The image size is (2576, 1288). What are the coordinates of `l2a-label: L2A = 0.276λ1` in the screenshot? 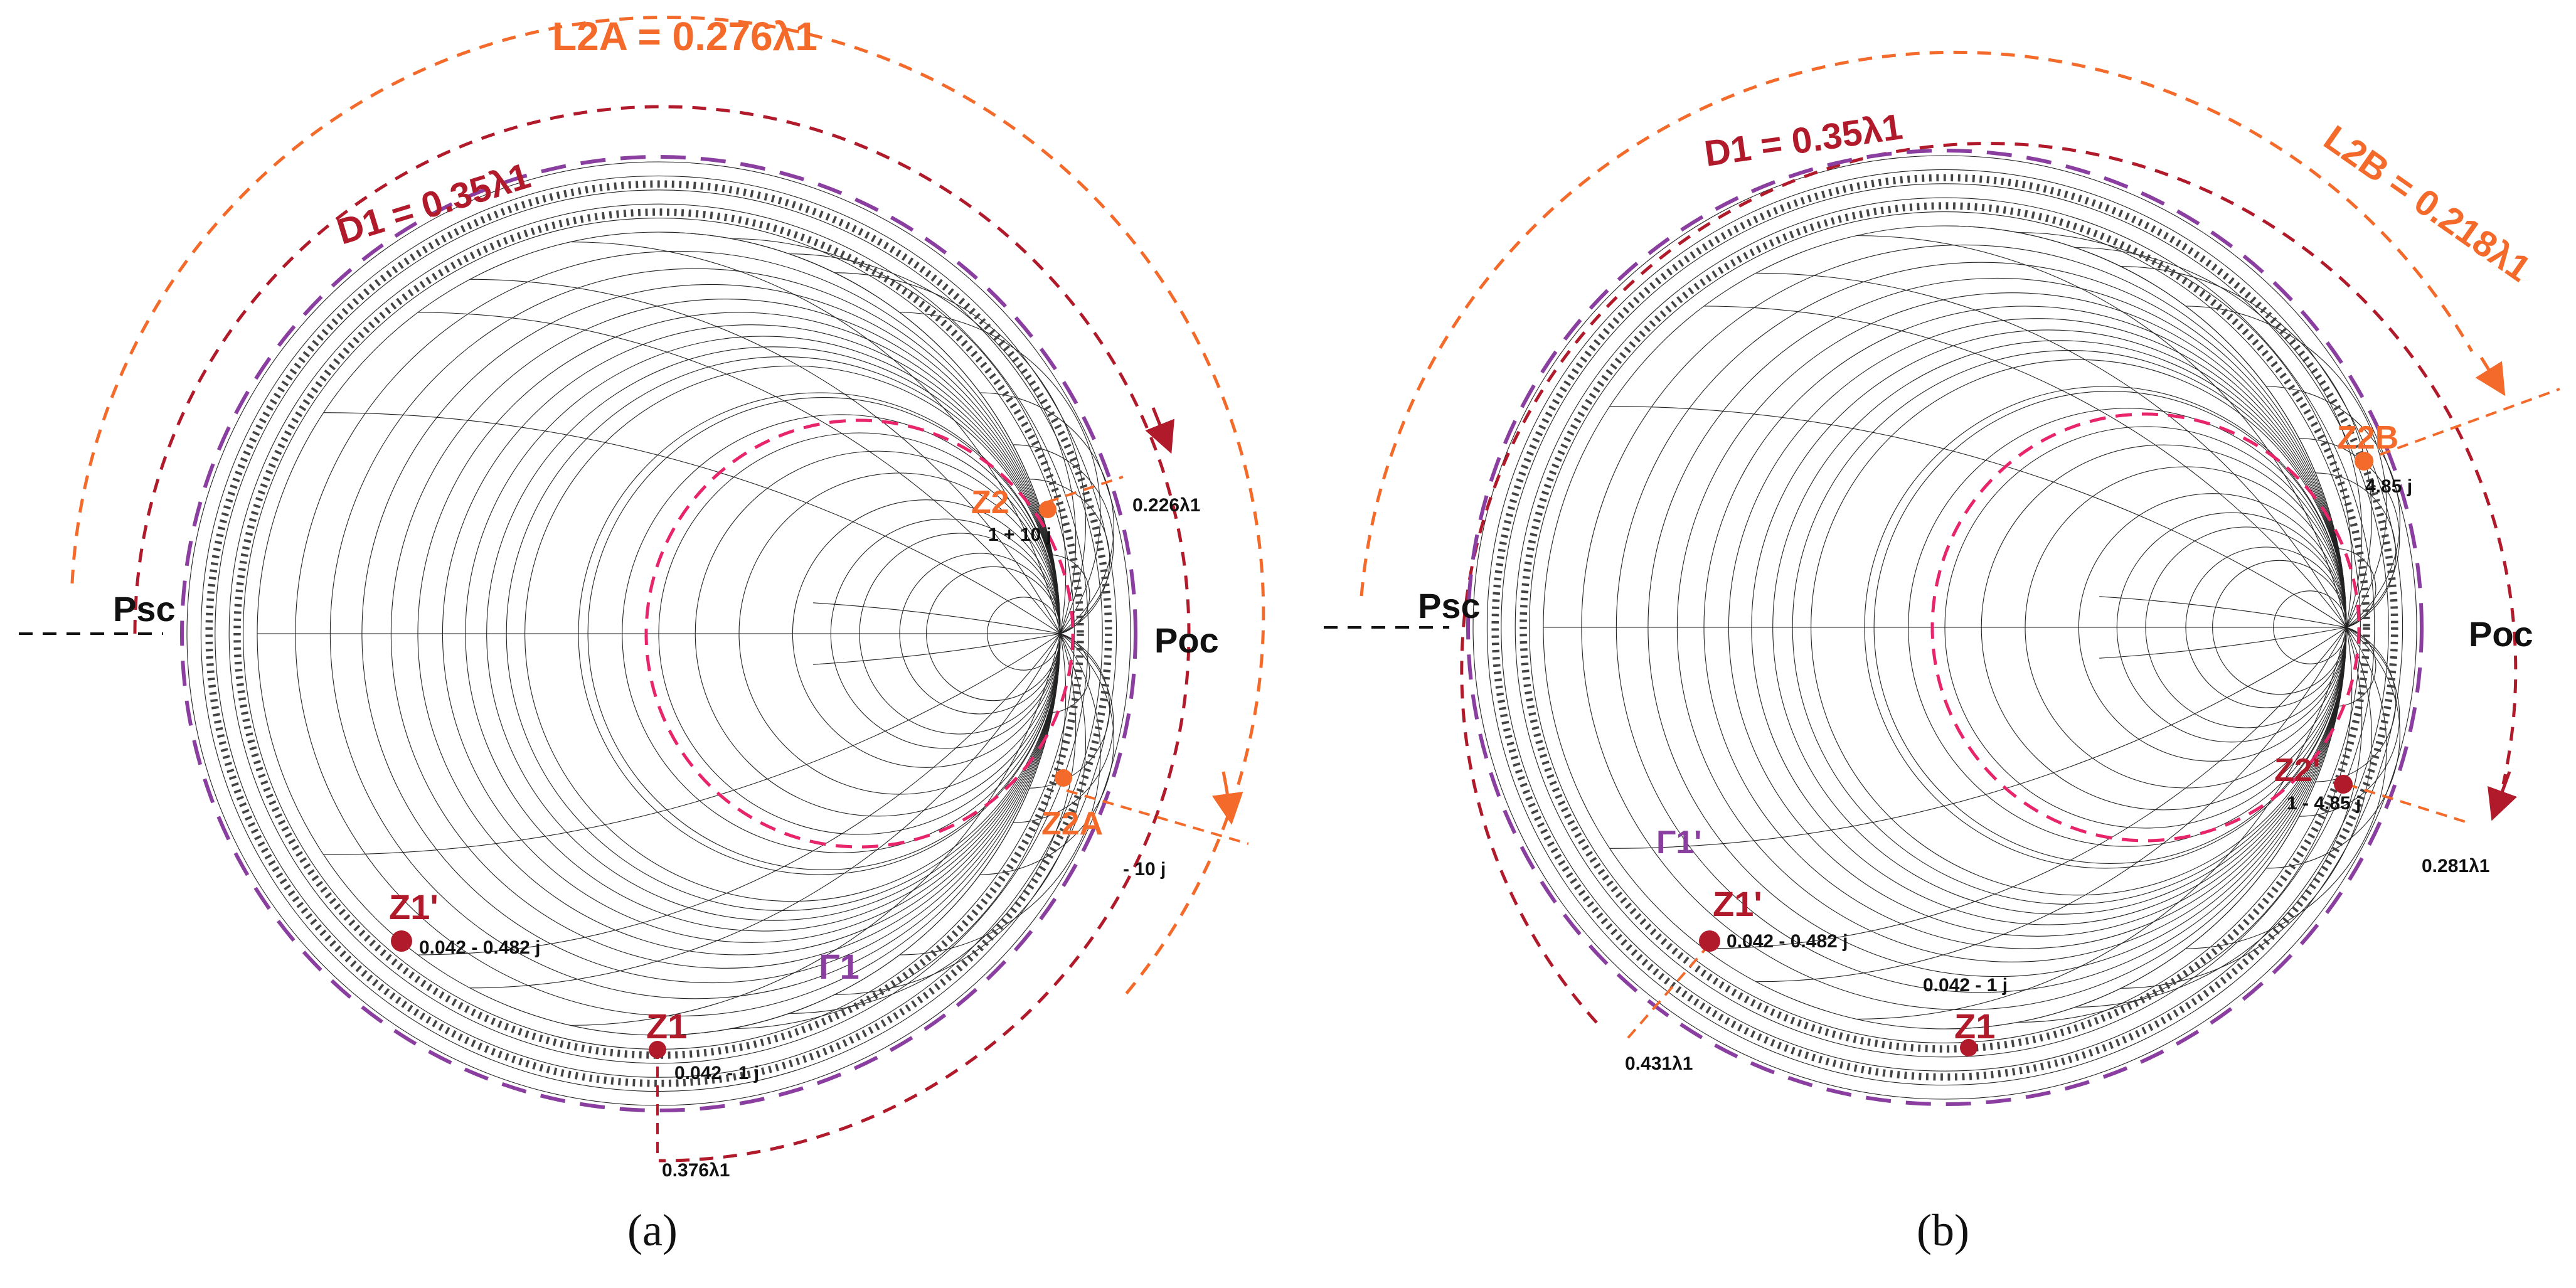 It's located at (684, 36).